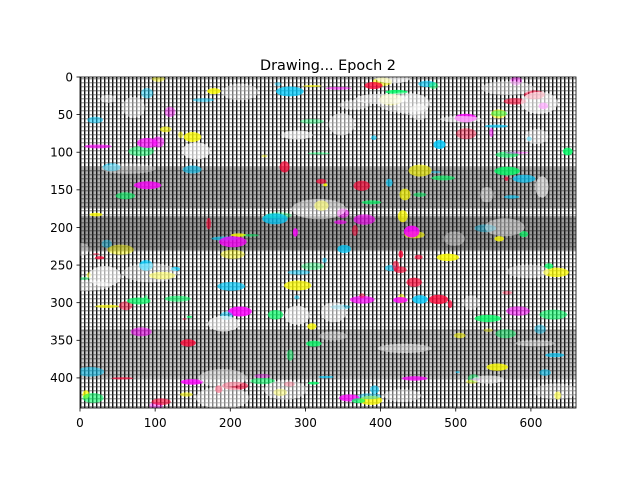 This screenshot has width=640, height=480. I want to click on y-tick-label: 150, so click(61, 190).